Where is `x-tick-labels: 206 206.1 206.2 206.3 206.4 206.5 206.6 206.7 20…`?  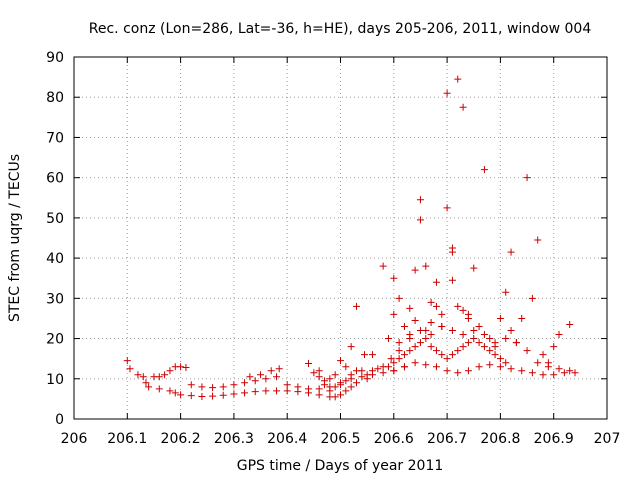
x-tick-labels: 206 206.1 206.2 206.3 206.4 206.5 206.6 206.7 20… is located at coordinates (341, 439).